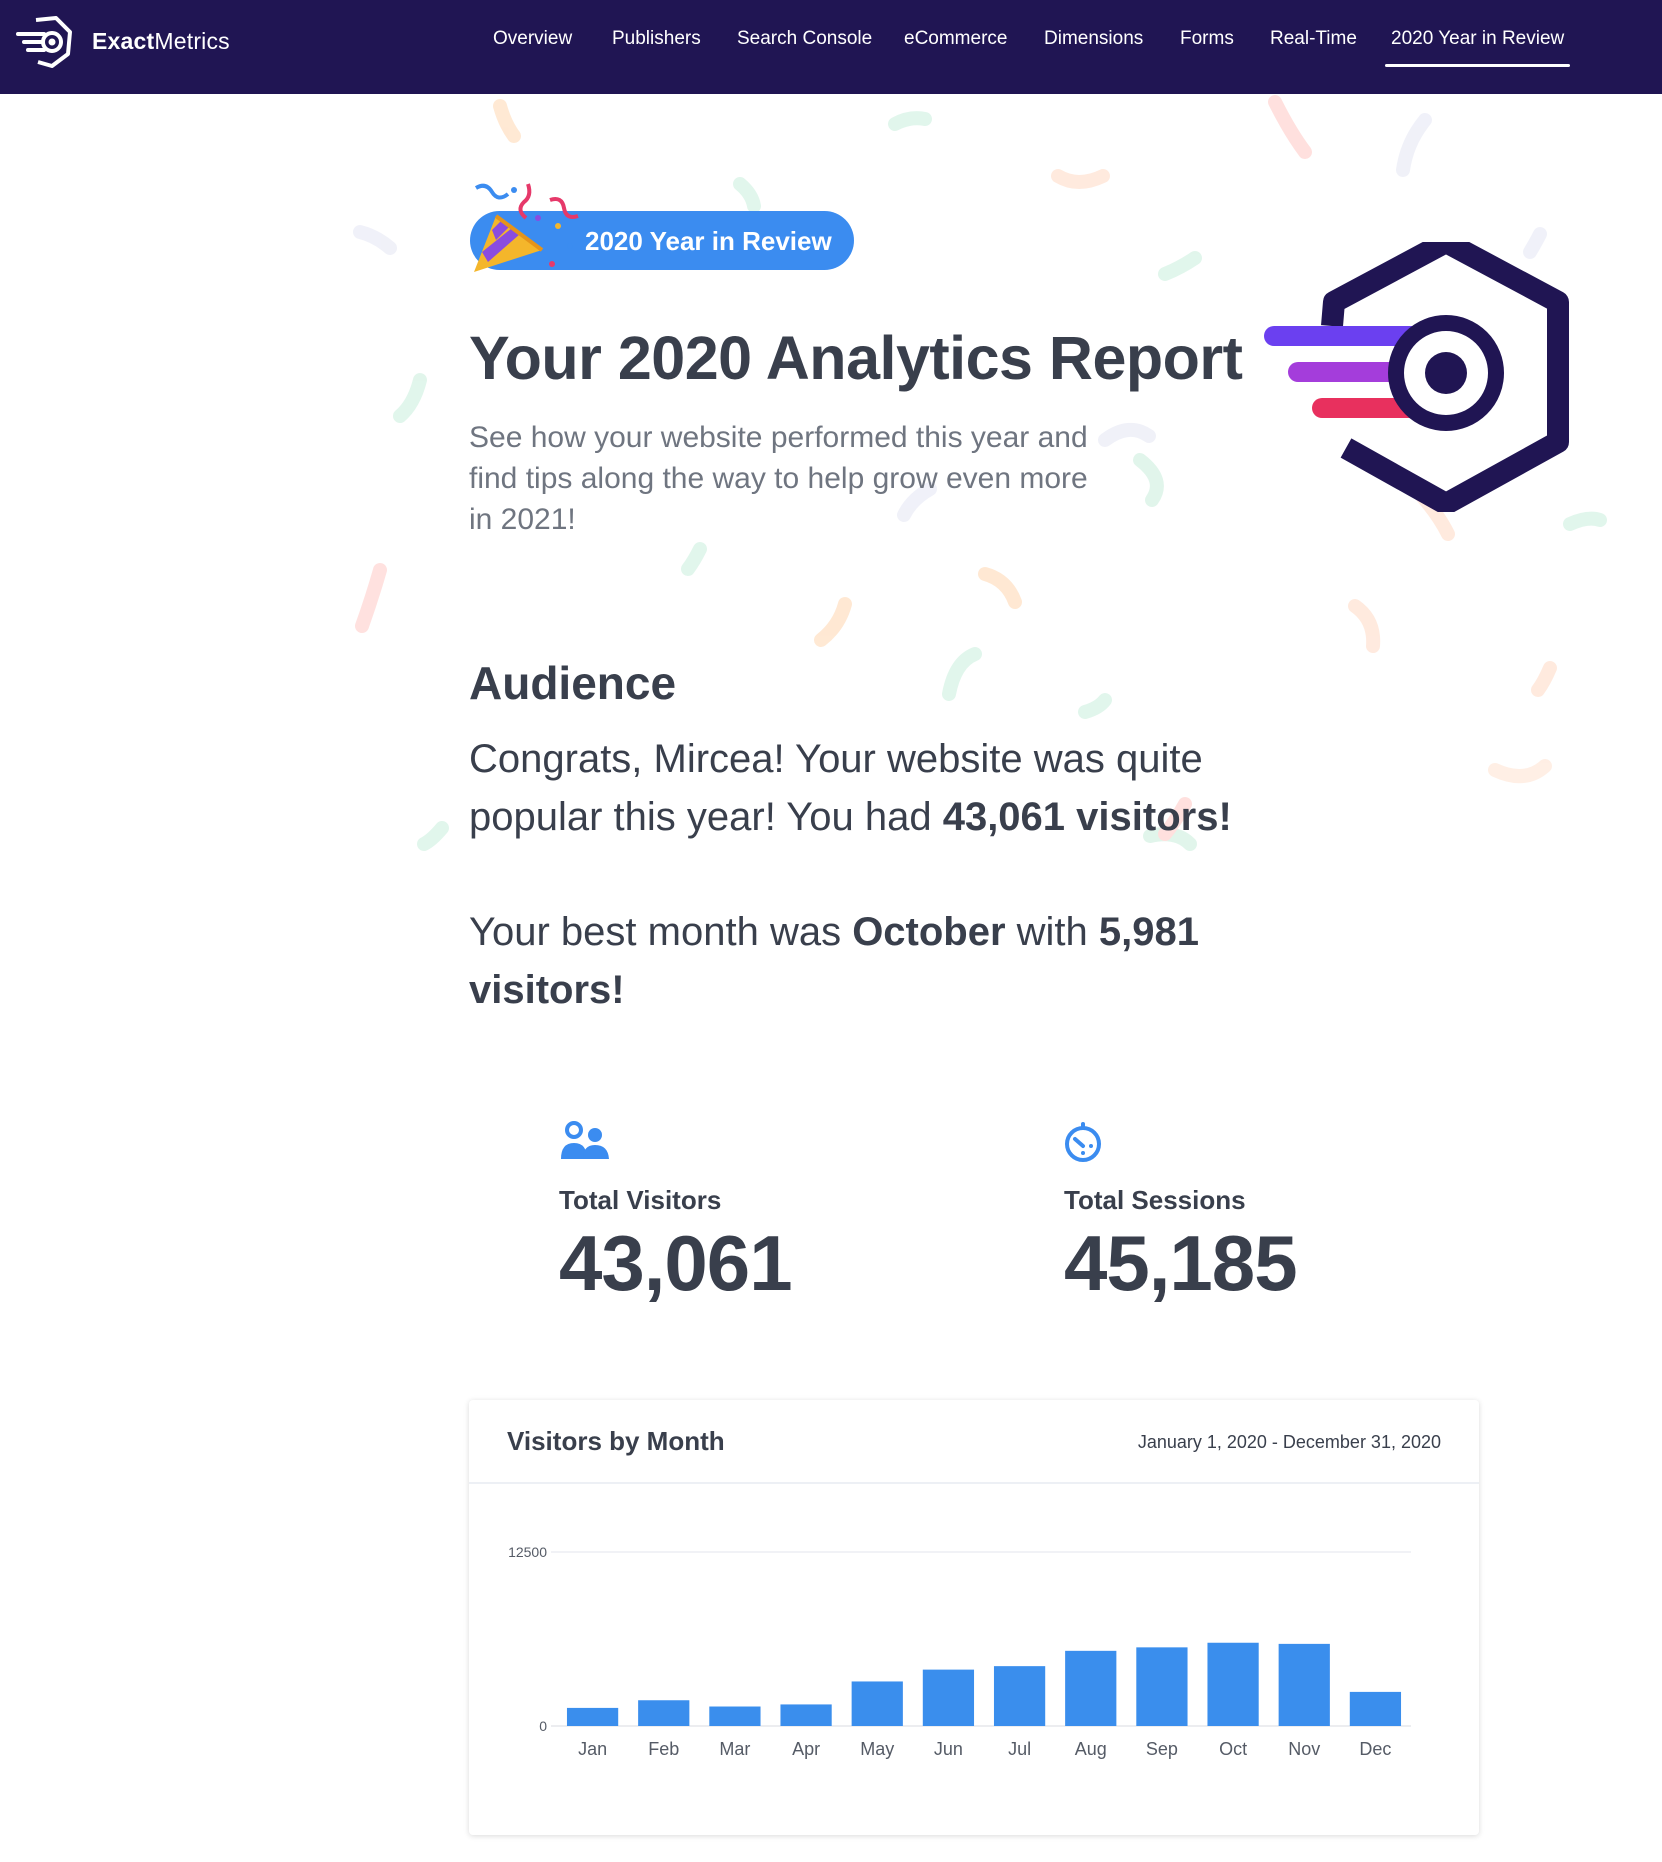 The width and height of the screenshot is (1662, 1862). Describe the element at coordinates (735, 1716) in the screenshot. I see `bar-mar` at that location.